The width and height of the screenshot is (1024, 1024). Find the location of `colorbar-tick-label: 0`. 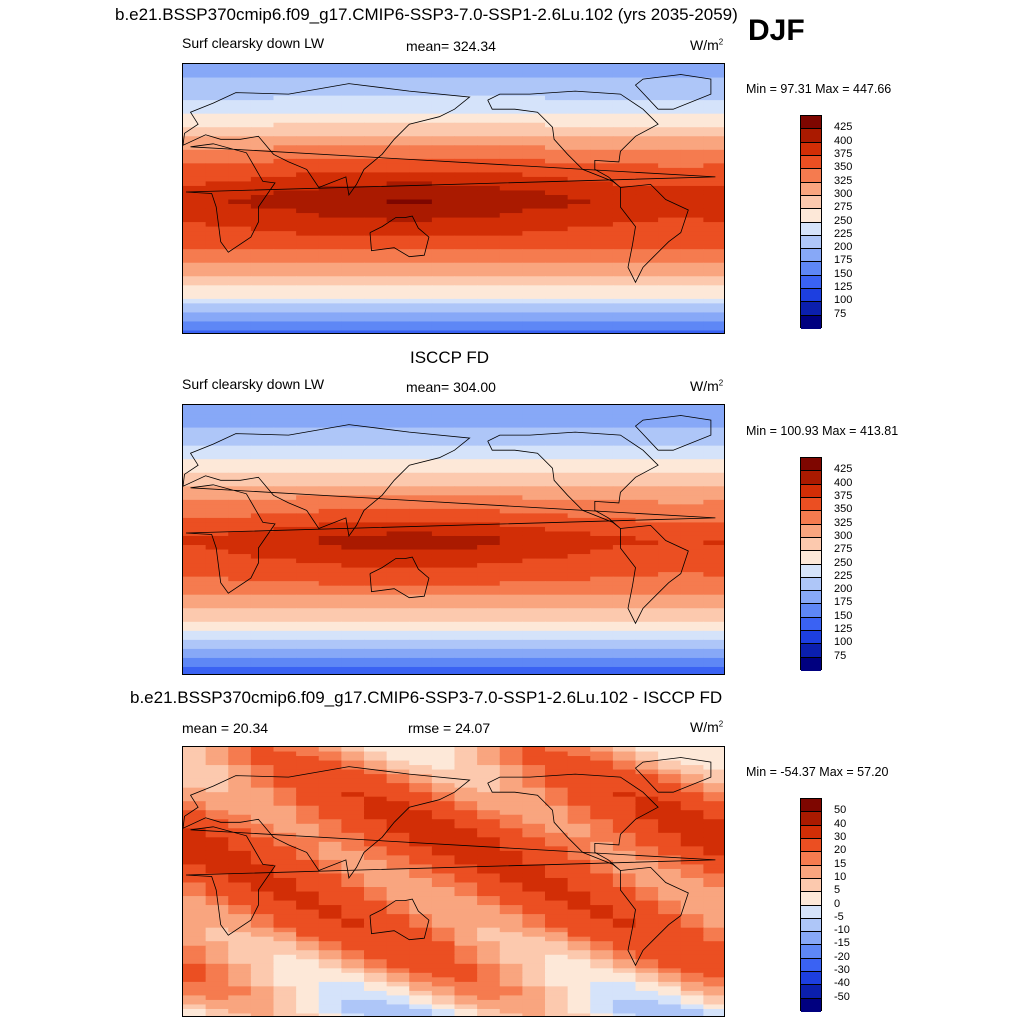

colorbar-tick-label: 0 is located at coordinates (837, 903).